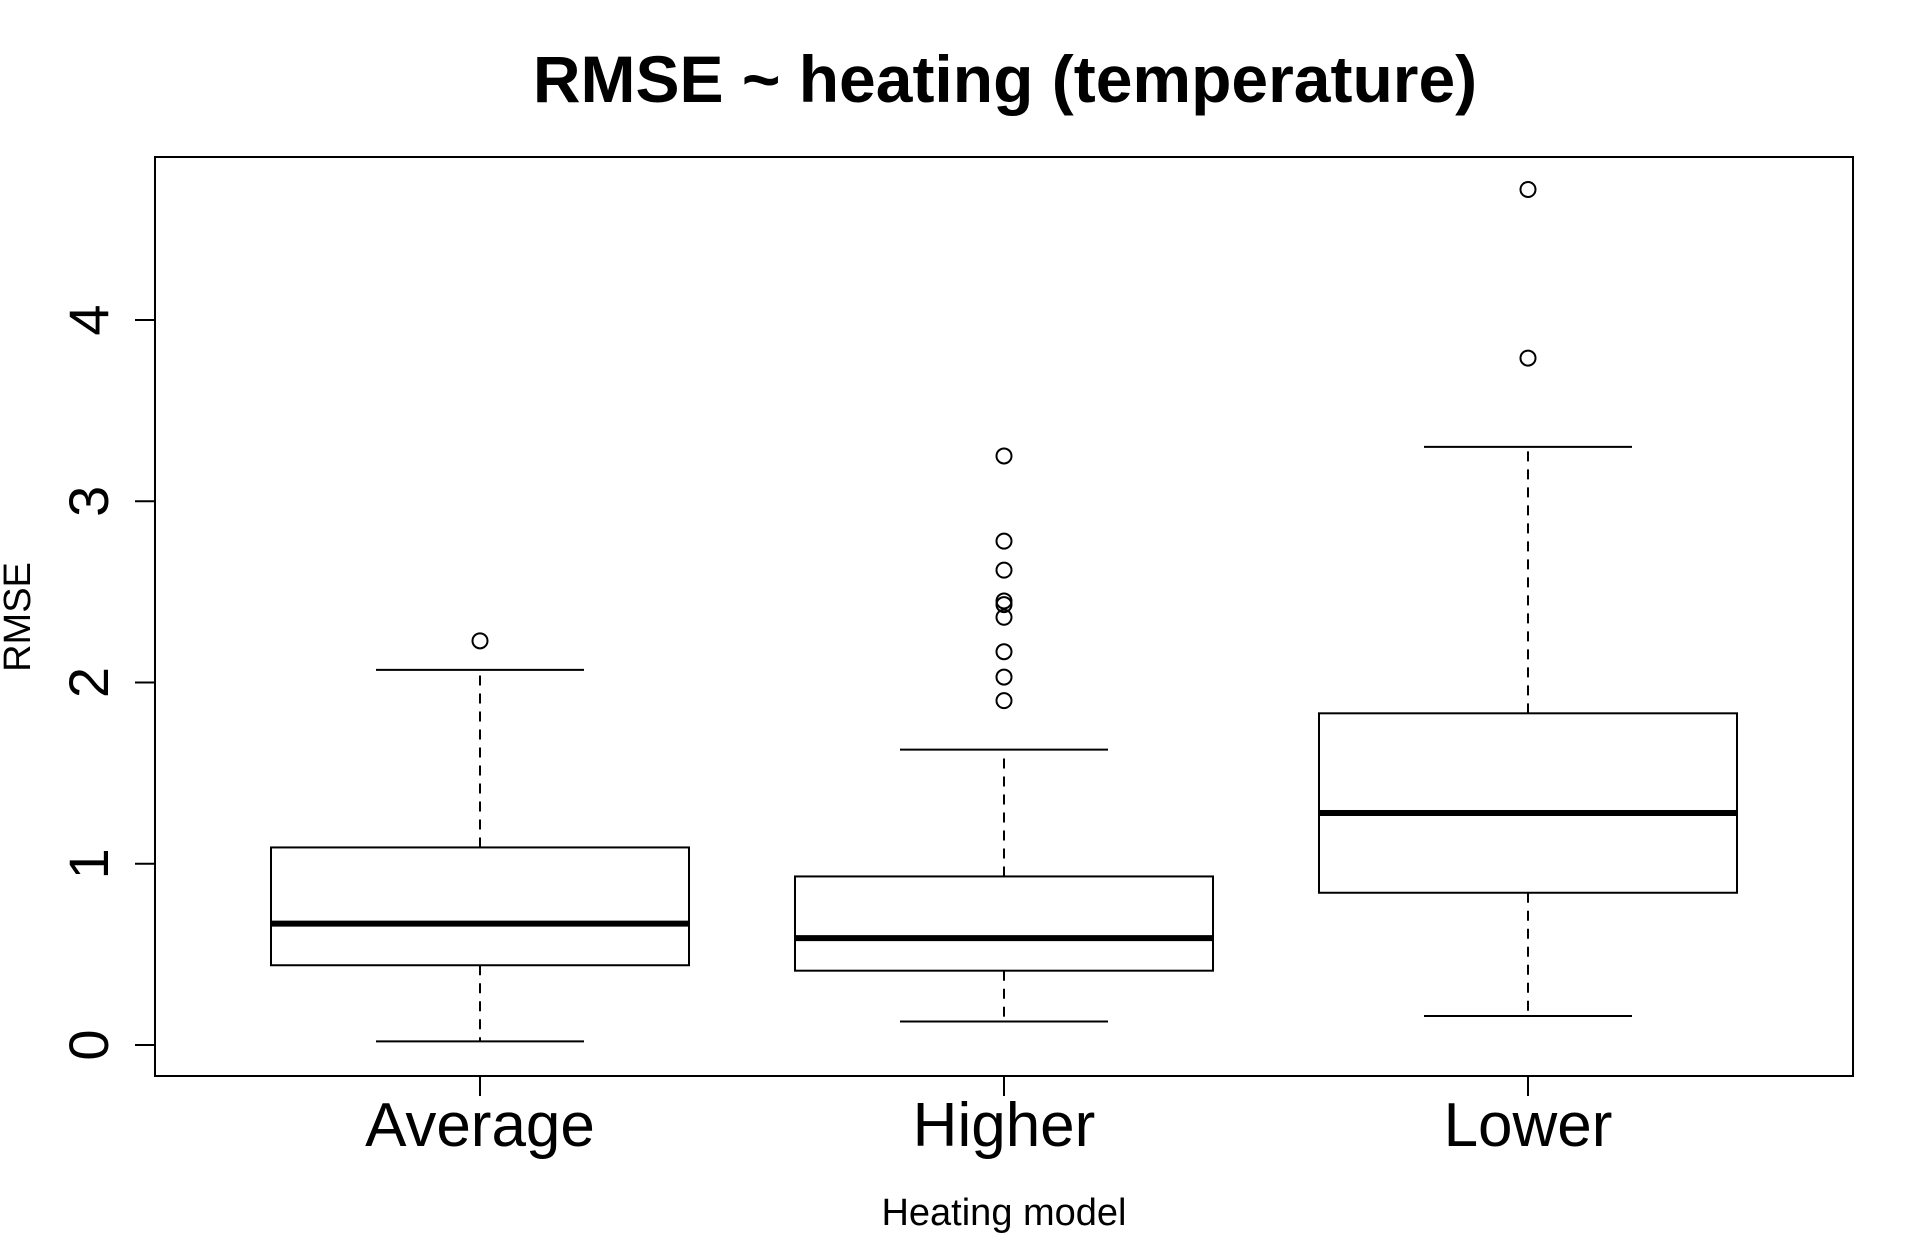 This screenshot has height=1252, width=1906. What do you see at coordinates (1003, 1213) in the screenshot?
I see `x-axis-label: Heating model` at bounding box center [1003, 1213].